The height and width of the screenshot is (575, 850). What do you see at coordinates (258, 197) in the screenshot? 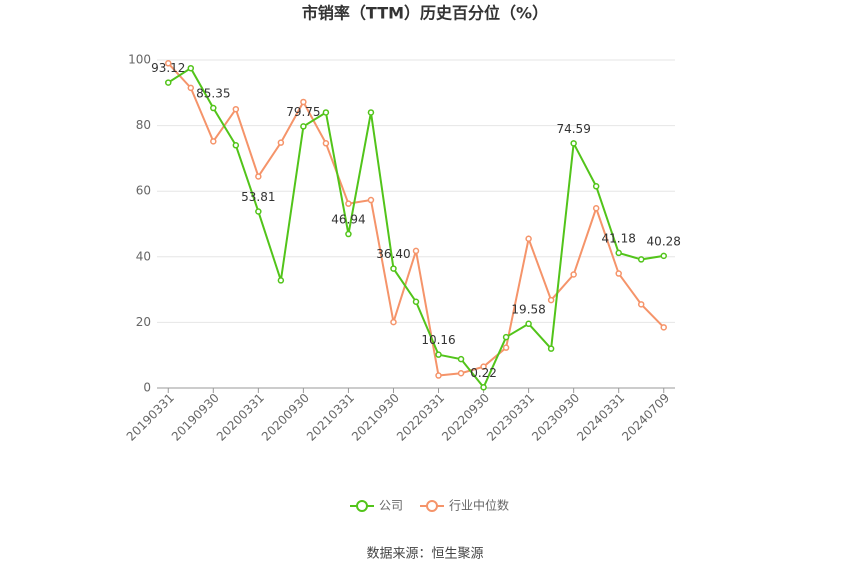
I see `value-label: 53.81` at bounding box center [258, 197].